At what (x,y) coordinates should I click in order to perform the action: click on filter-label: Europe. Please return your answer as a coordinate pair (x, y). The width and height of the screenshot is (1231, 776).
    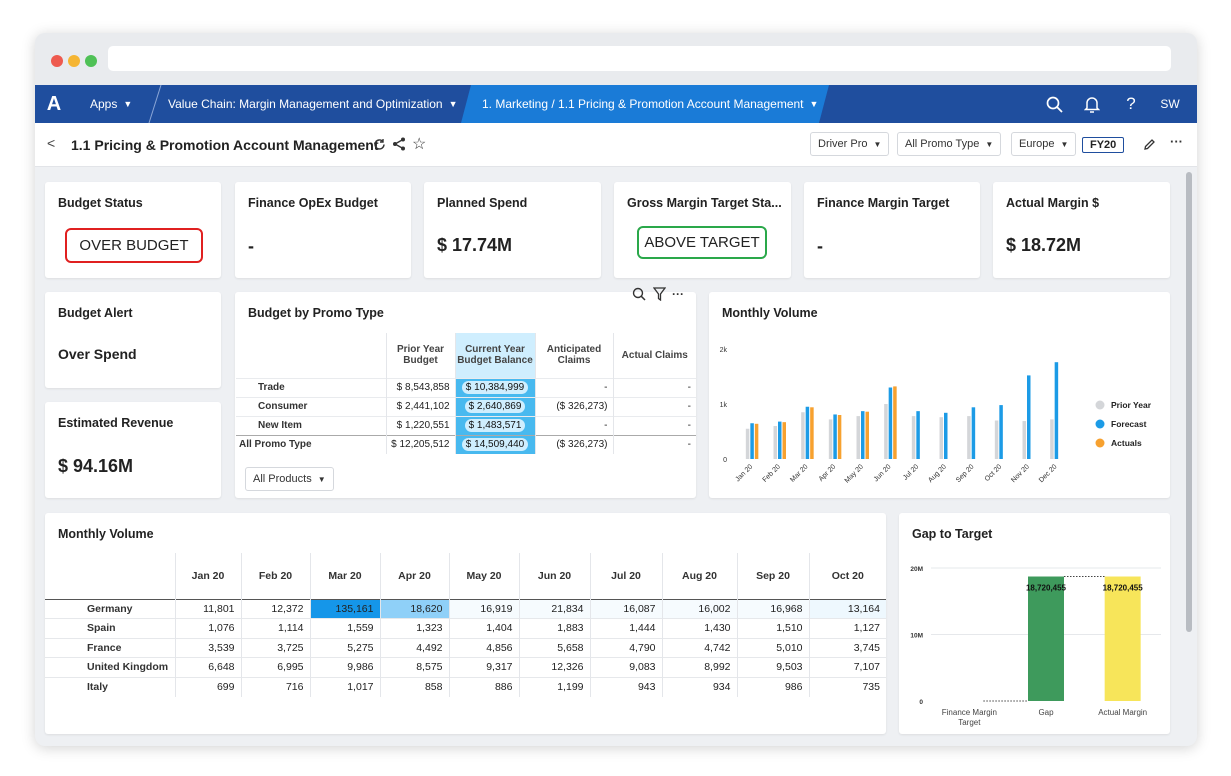
    Looking at the image, I should click on (1037, 144).